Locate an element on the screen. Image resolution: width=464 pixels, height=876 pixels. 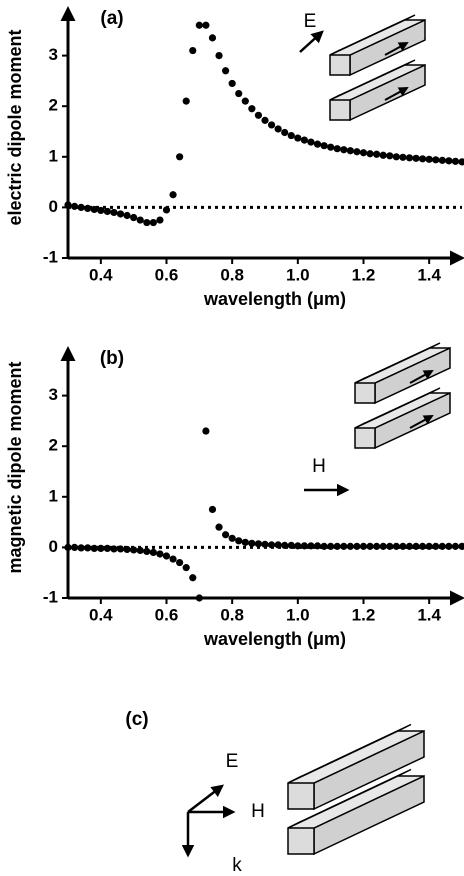
y-axis-label: magnetic dipole moment is located at coordinates (15, 467).